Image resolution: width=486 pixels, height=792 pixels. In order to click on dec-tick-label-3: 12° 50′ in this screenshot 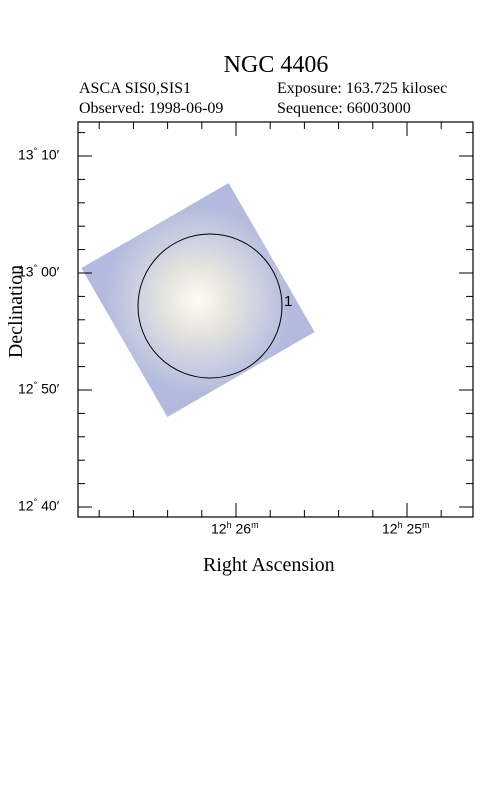, I will do `click(39, 388)`.